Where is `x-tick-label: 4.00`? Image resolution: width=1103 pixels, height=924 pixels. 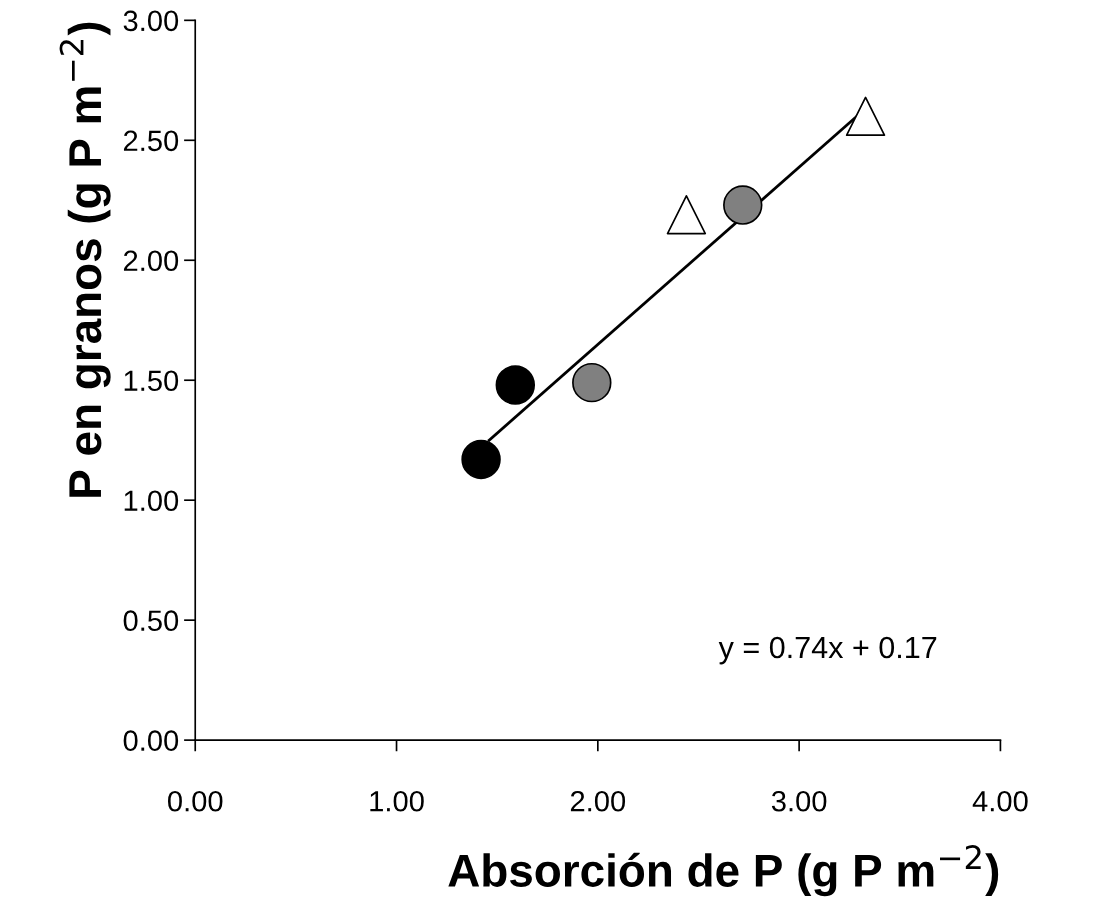
x-tick-label: 4.00 is located at coordinates (1000, 801).